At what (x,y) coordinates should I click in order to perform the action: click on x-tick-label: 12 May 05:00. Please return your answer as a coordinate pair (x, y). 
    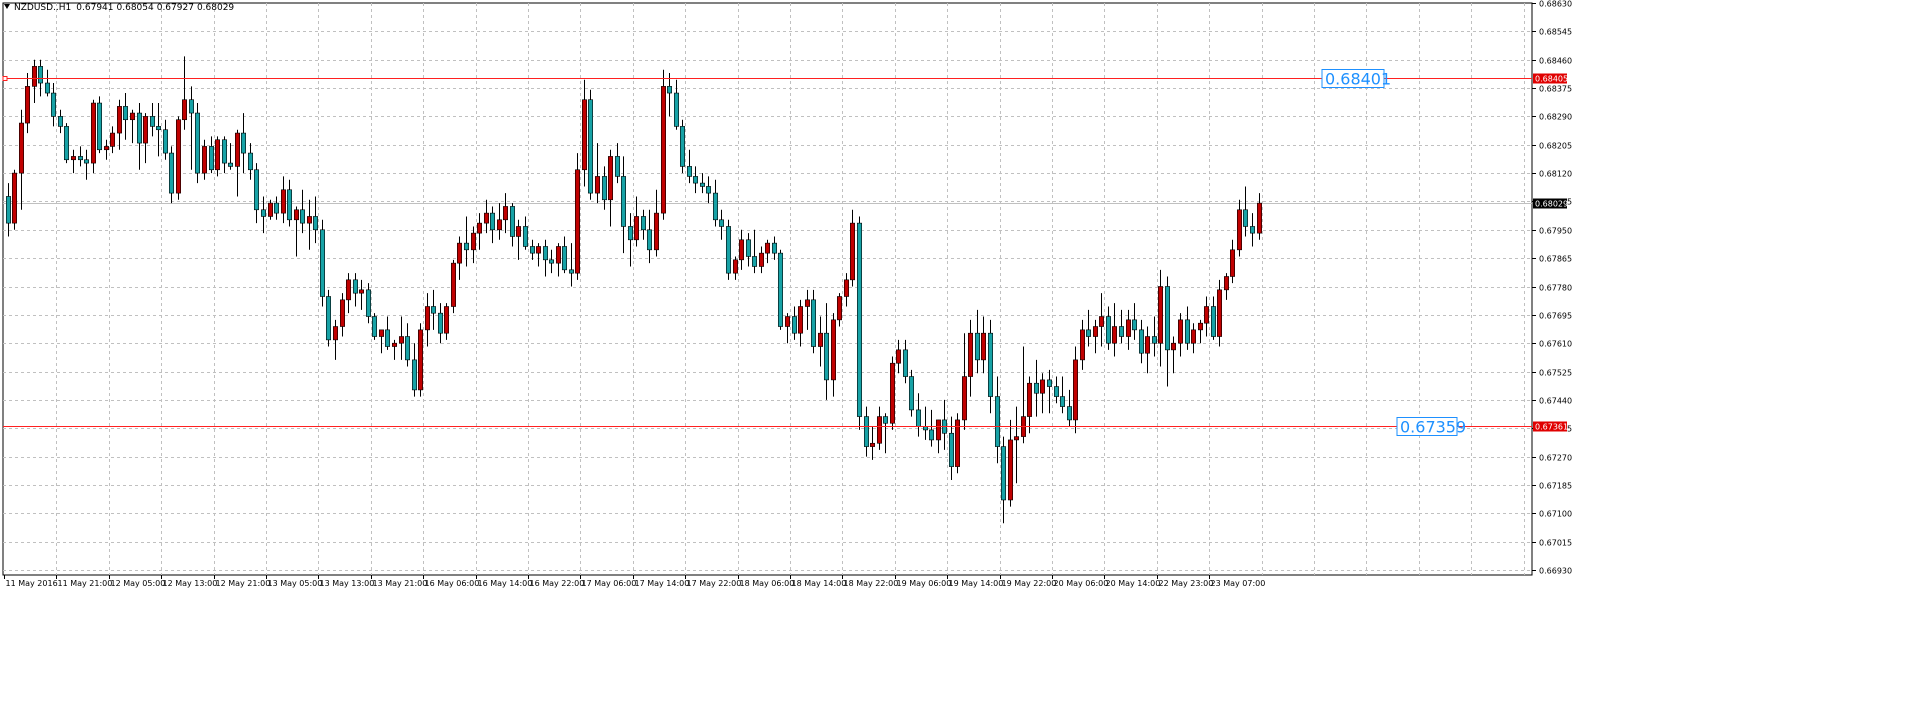
    Looking at the image, I should click on (138, 583).